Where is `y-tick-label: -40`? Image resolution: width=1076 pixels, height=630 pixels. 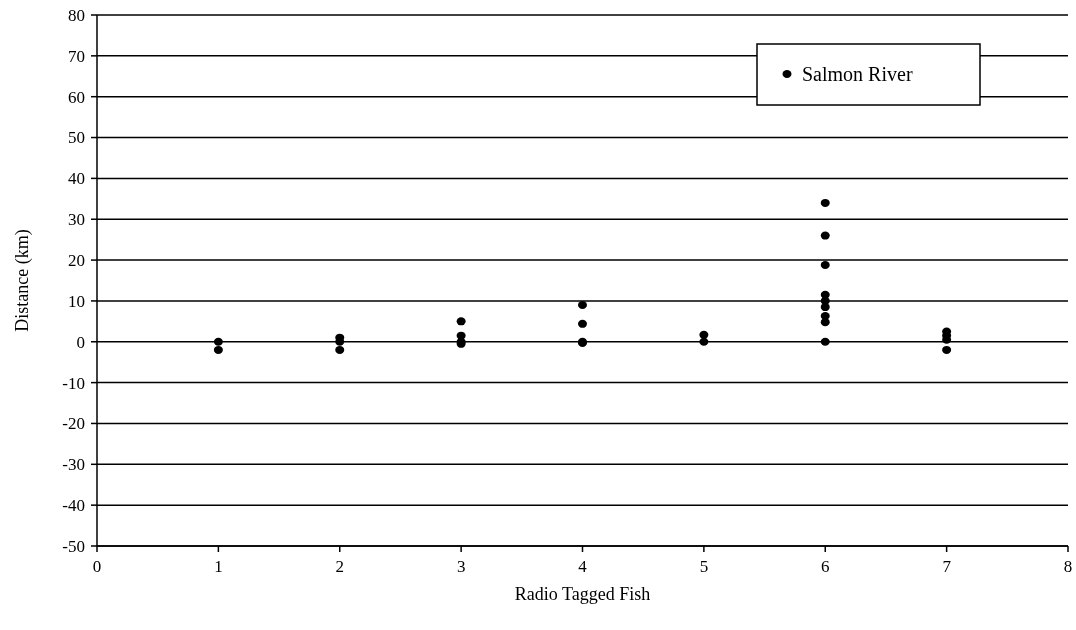
y-tick-label: -40 is located at coordinates (73, 506).